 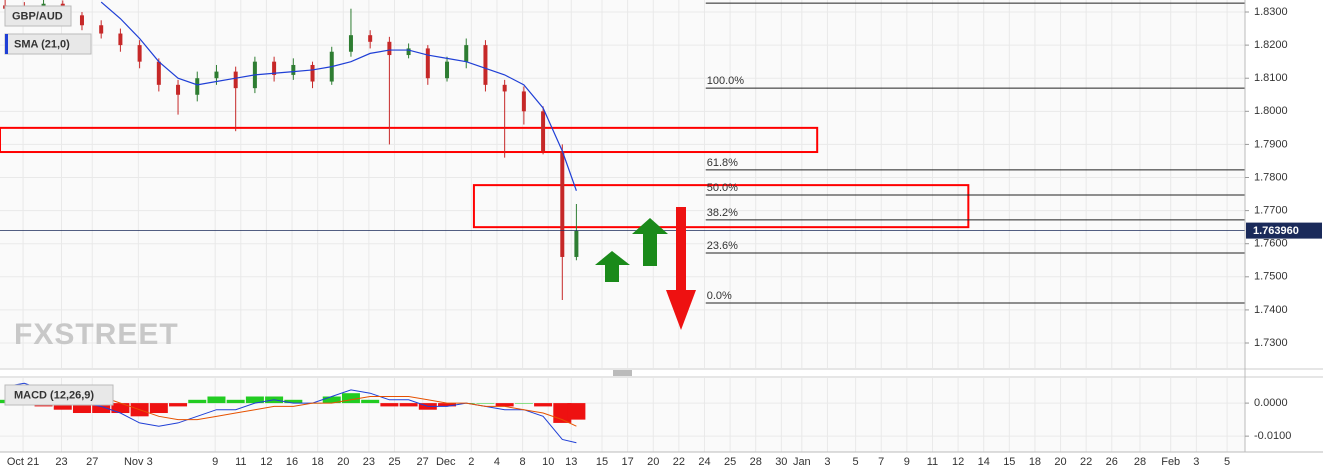 What do you see at coordinates (59, 395) in the screenshot?
I see `macd-box` at bounding box center [59, 395].